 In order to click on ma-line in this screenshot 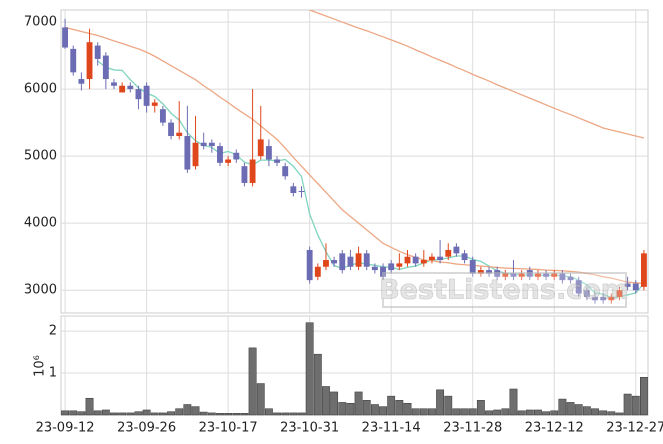, I will do `click(477, 74)`.